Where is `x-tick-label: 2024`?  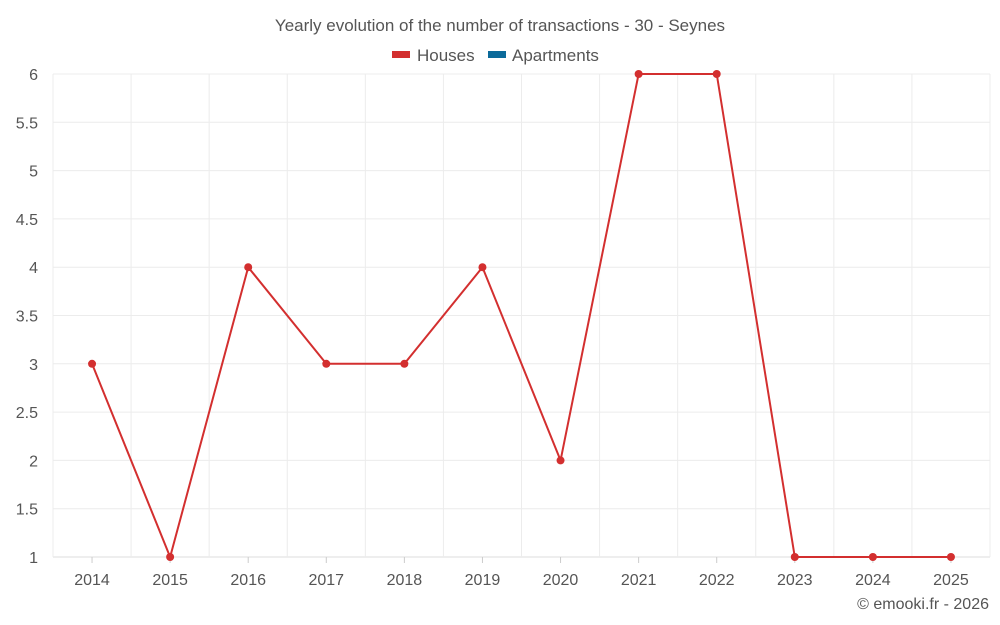
x-tick-label: 2024 is located at coordinates (873, 580).